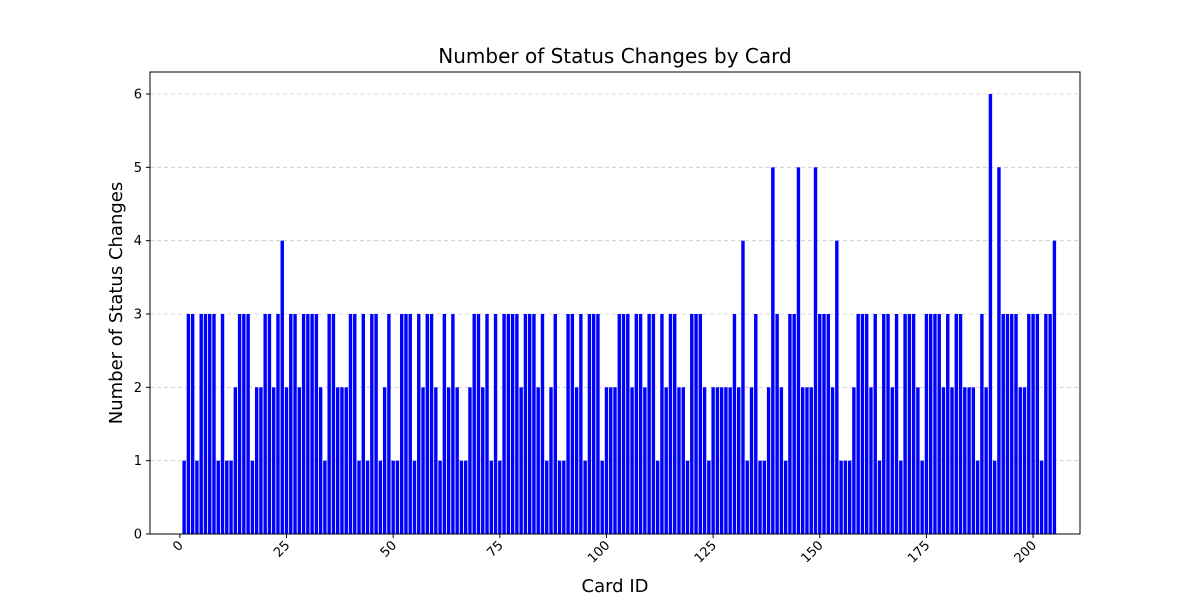  What do you see at coordinates (138, 315) in the screenshot?
I see `y-tick-label-3: 3` at bounding box center [138, 315].